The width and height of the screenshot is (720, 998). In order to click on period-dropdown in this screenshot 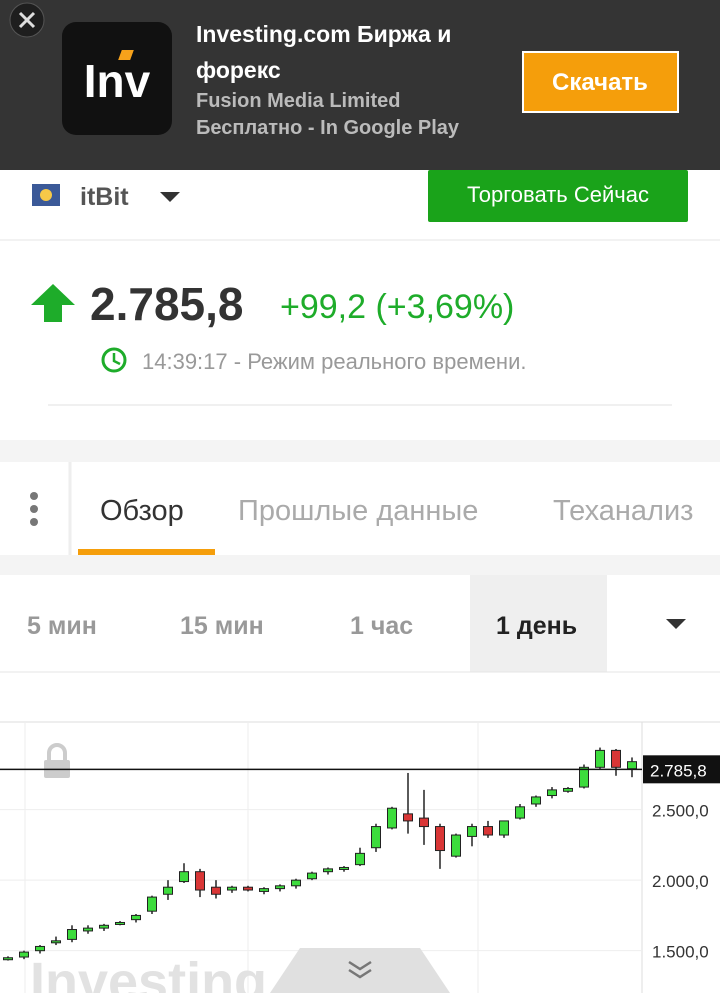, I will do `click(676, 624)`.